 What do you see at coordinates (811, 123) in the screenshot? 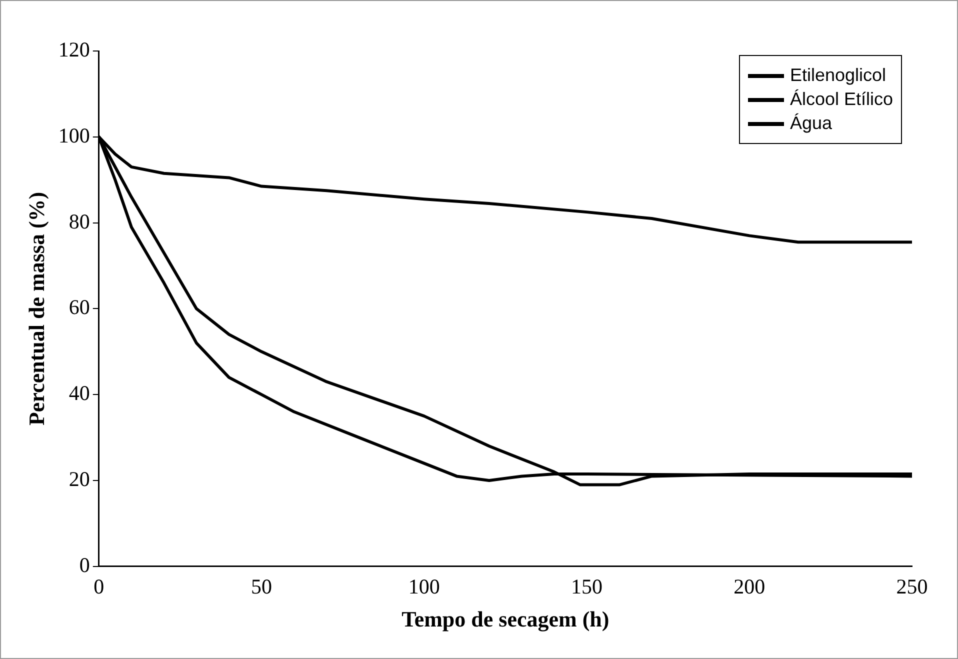
I see `legend-label: Água` at bounding box center [811, 123].